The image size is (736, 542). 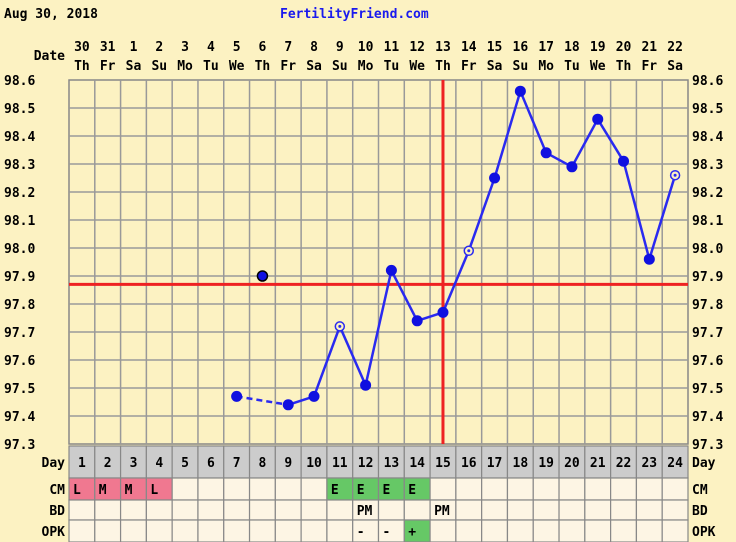 I want to click on weekday-tick: Sa, so click(x=134, y=66).